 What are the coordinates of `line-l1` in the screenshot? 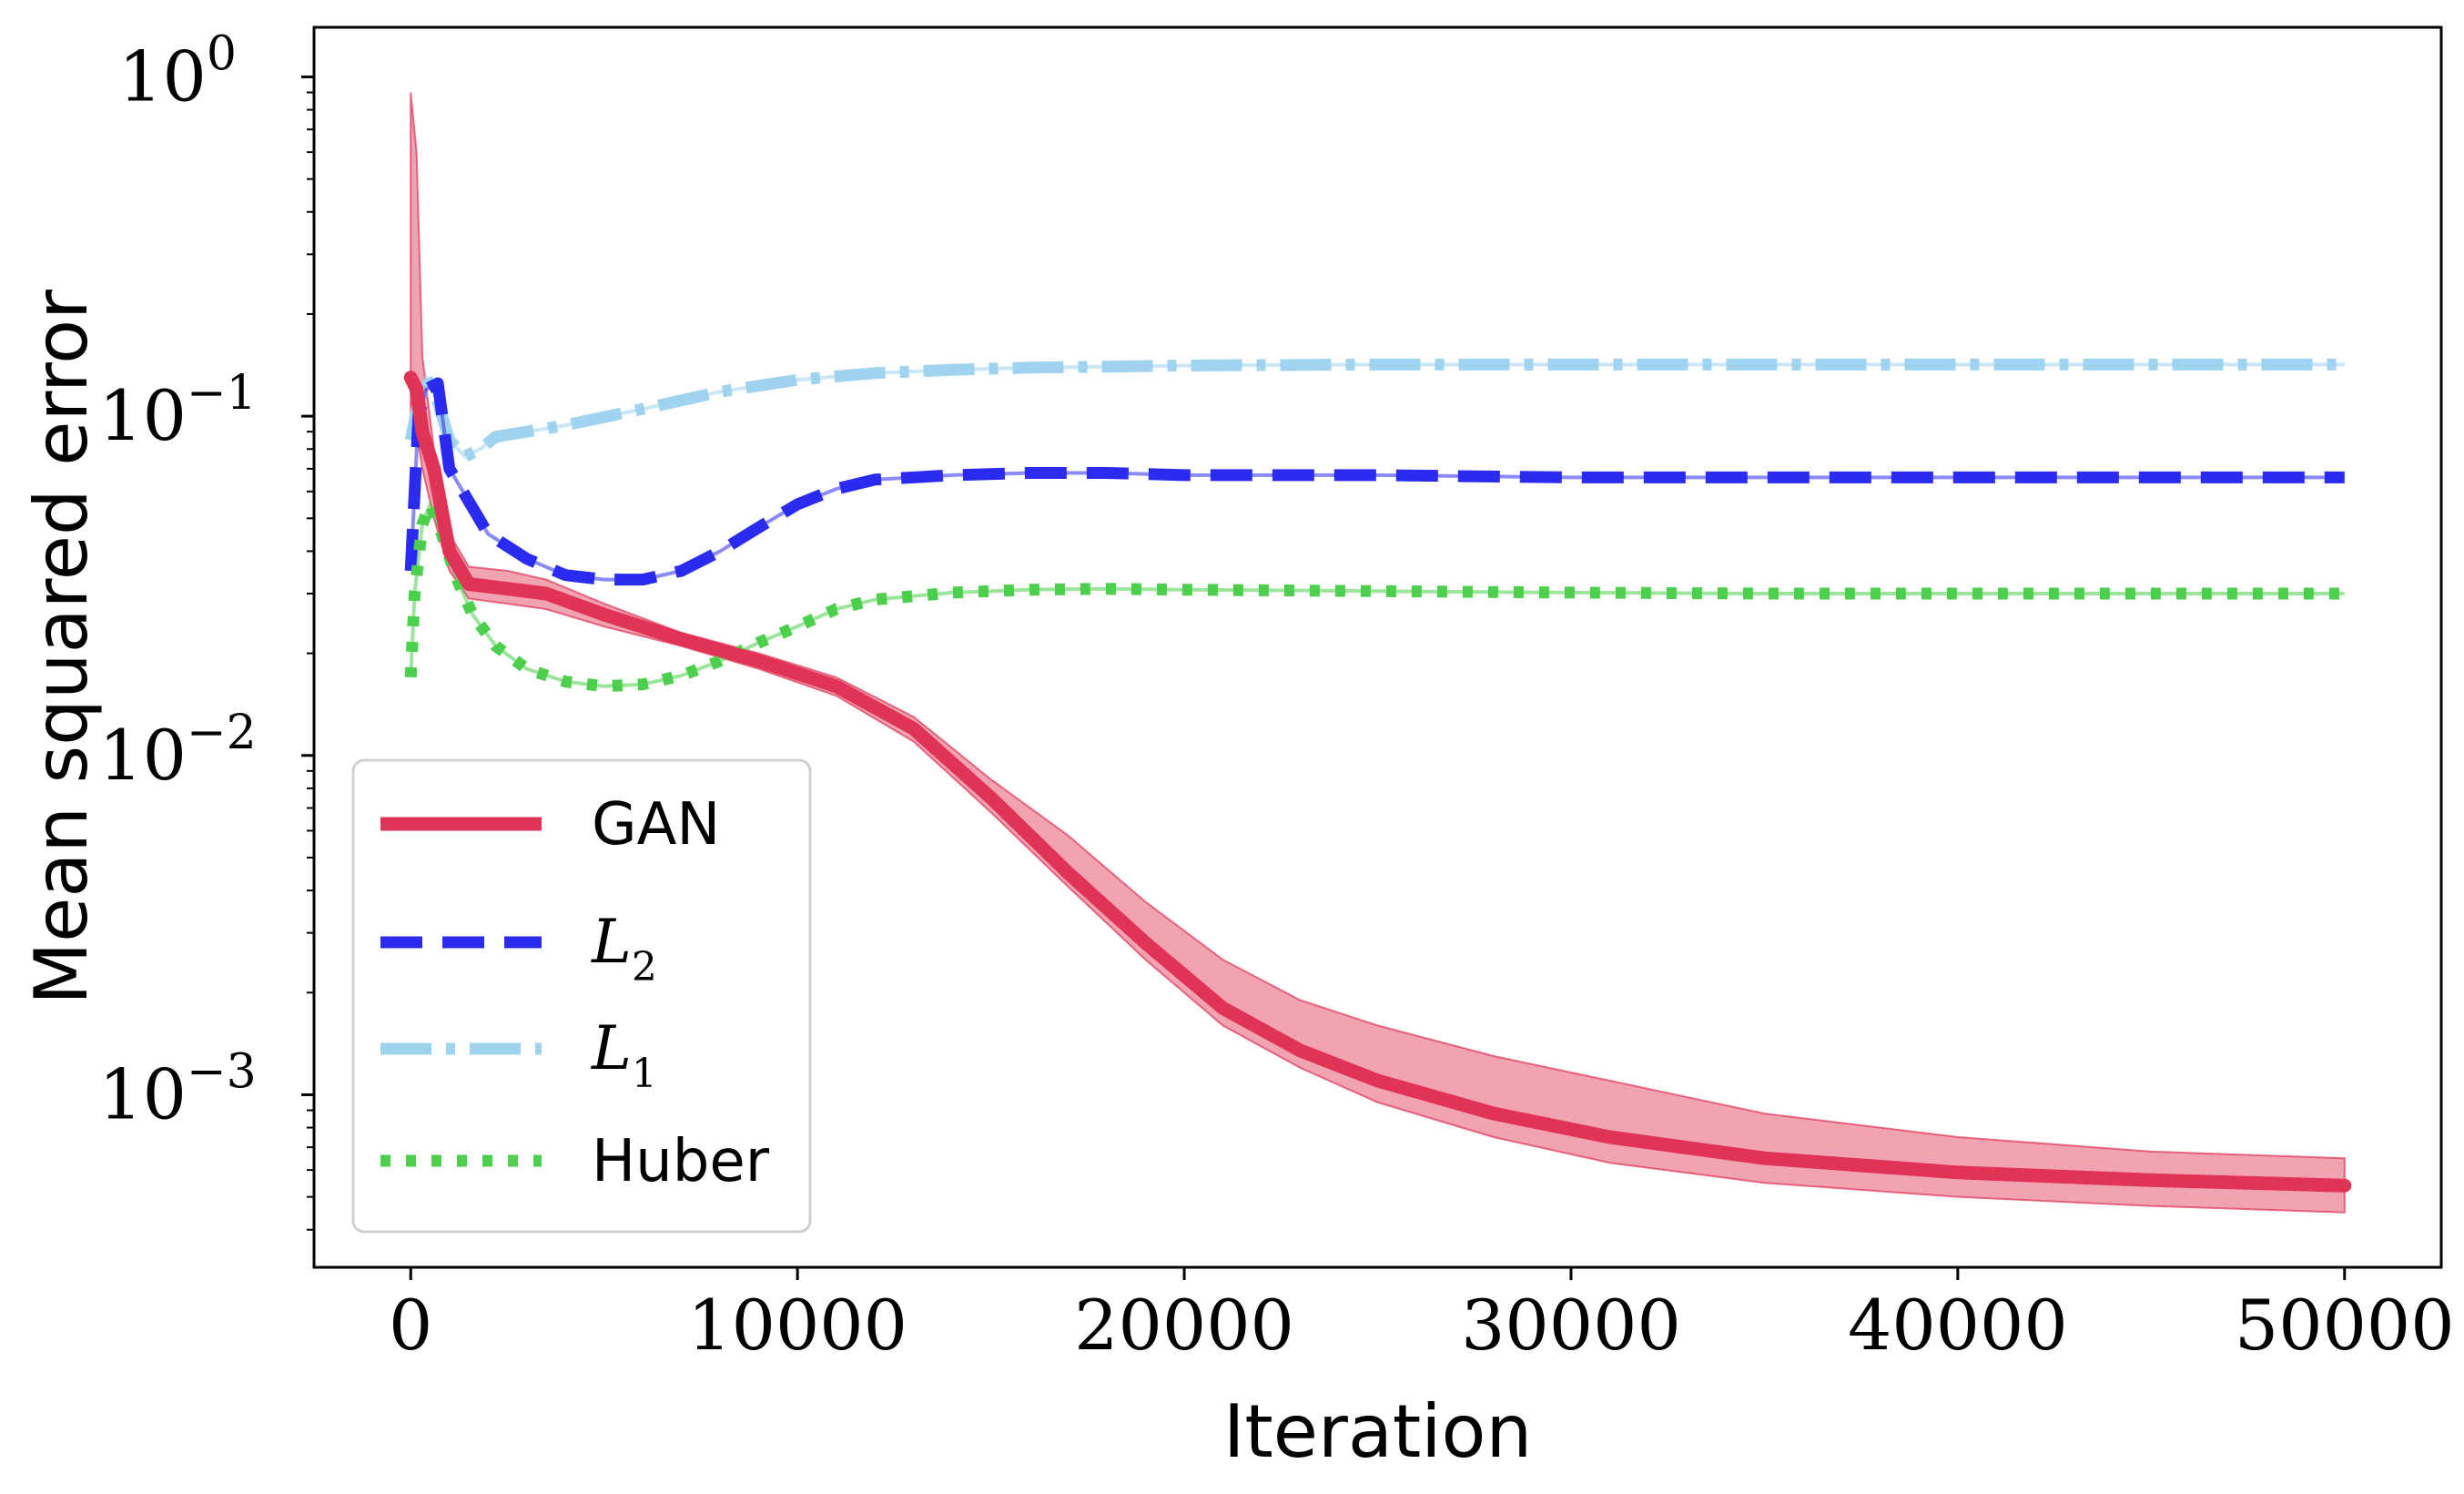 It's located at (1375, 410).